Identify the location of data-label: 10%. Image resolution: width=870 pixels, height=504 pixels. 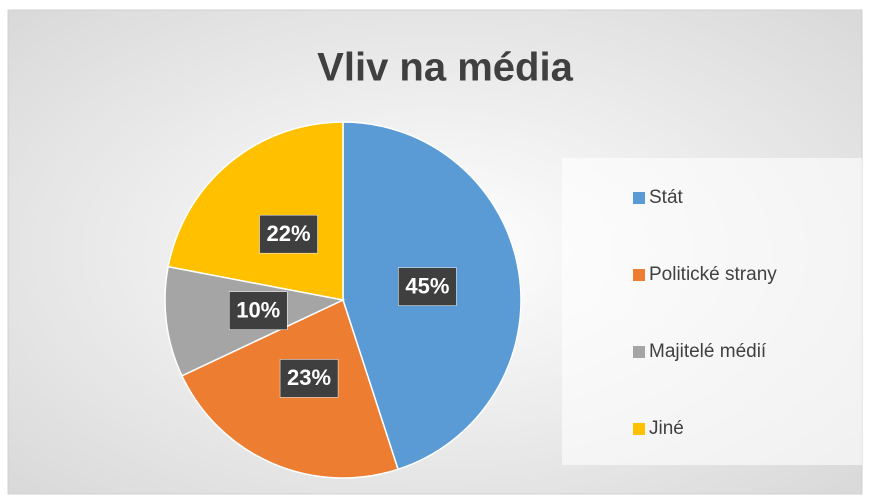
(258, 310).